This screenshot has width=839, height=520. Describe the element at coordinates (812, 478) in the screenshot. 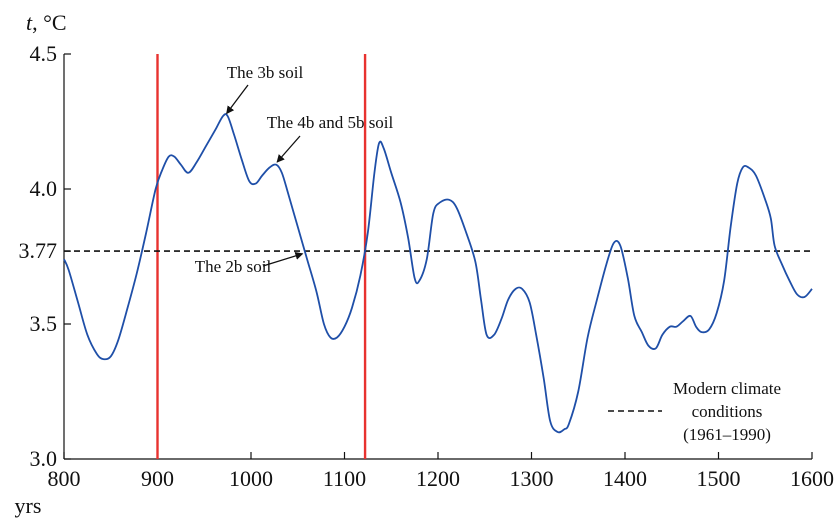

I see `x-tick-label: 1600` at that location.